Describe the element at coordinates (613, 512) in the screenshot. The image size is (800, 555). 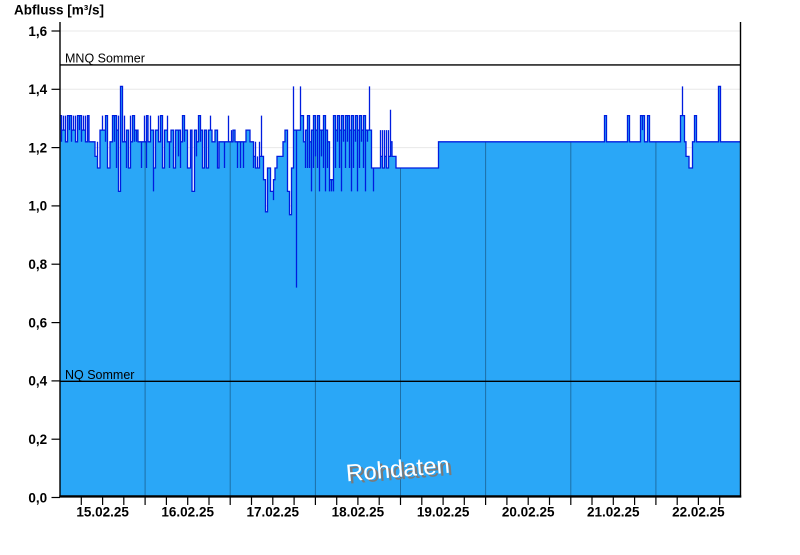
I see `svg-text: 21.02.25` at that location.